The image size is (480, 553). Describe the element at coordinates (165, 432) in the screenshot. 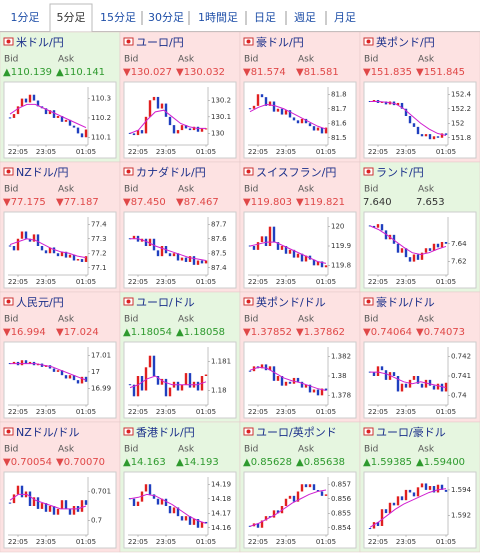

I see `pair-name: 香港ドル/円` at that location.